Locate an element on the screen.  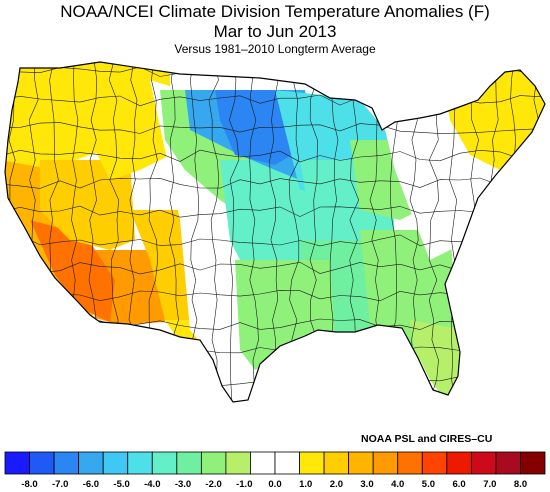
legend-tick-label: 2.0 is located at coordinates (336, 484).